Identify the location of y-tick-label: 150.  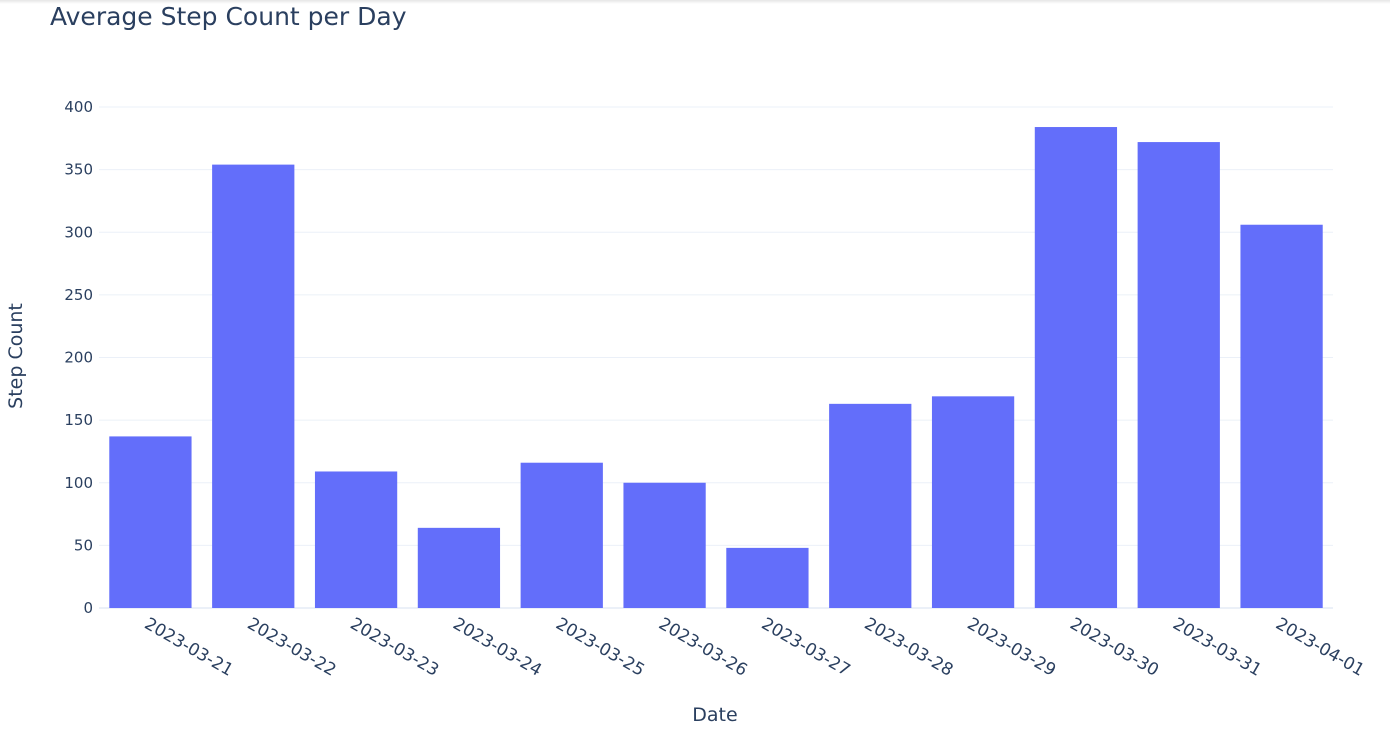
(78, 420).